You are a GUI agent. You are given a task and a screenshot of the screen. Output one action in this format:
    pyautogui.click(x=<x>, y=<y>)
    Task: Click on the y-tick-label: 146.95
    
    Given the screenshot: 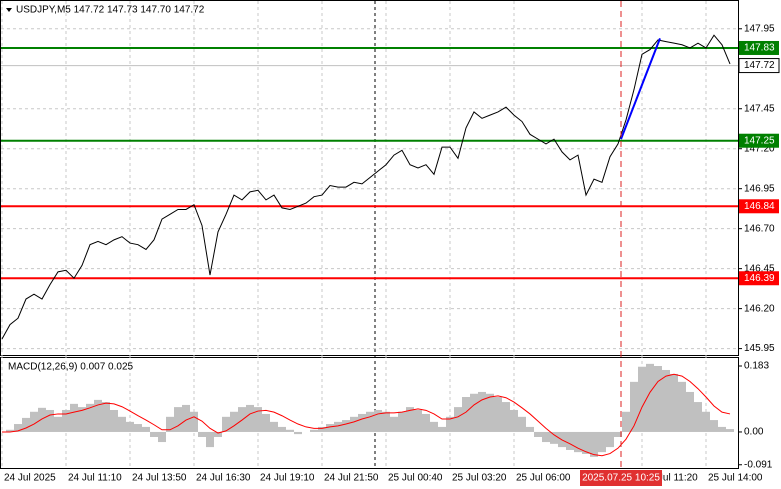 What is the action you would take?
    pyautogui.click(x=759, y=188)
    